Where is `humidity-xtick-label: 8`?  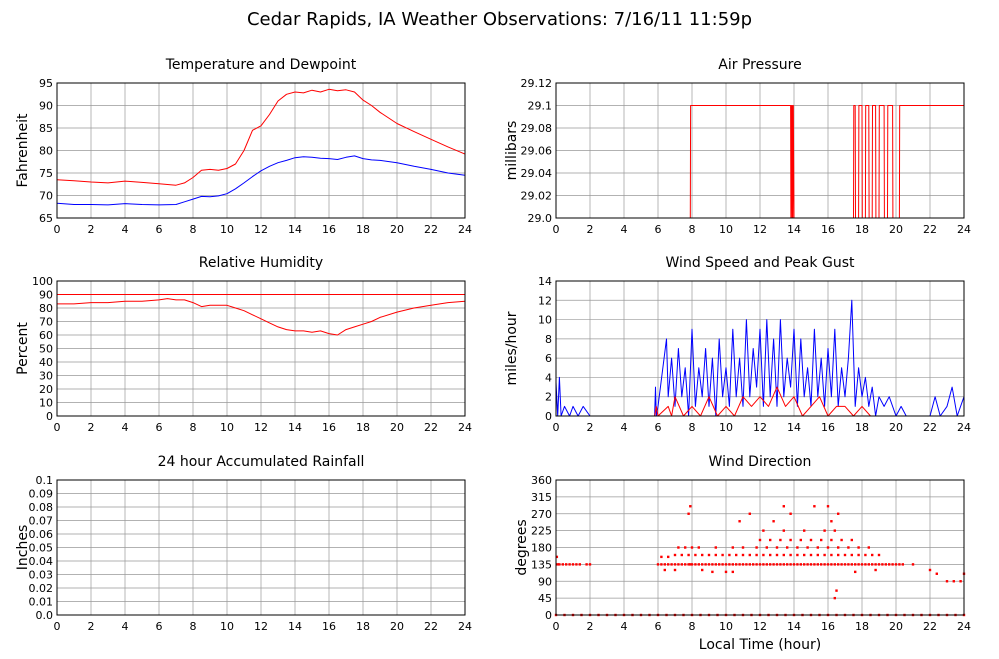 humidity-xtick-label: 8 is located at coordinates (193, 427).